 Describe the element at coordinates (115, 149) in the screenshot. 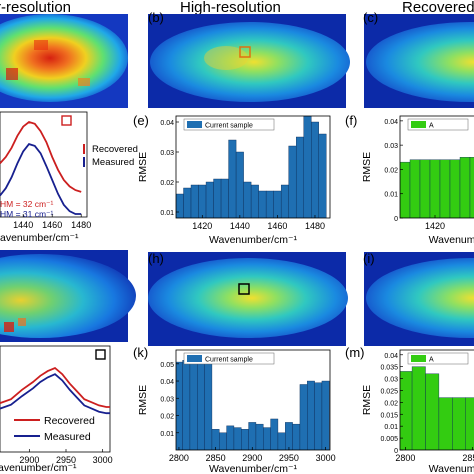

I see `legend-label-recovered: Recovered` at that location.